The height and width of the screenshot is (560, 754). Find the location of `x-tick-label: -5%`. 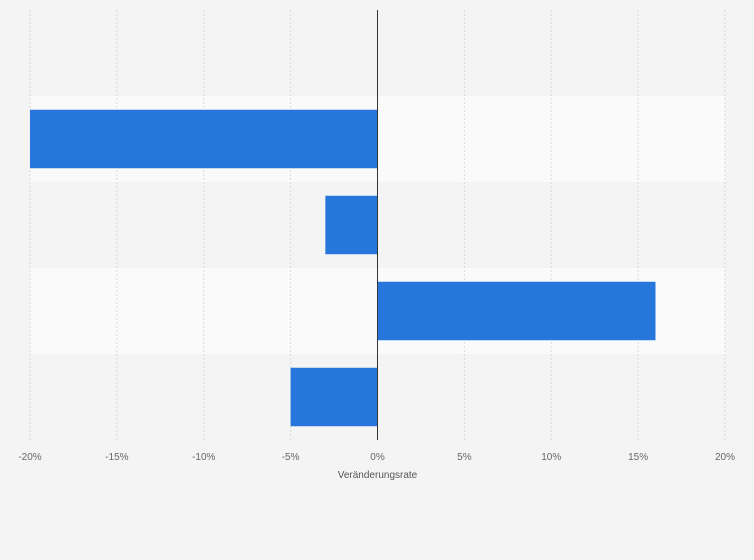

x-tick-label: -5% is located at coordinates (291, 457).